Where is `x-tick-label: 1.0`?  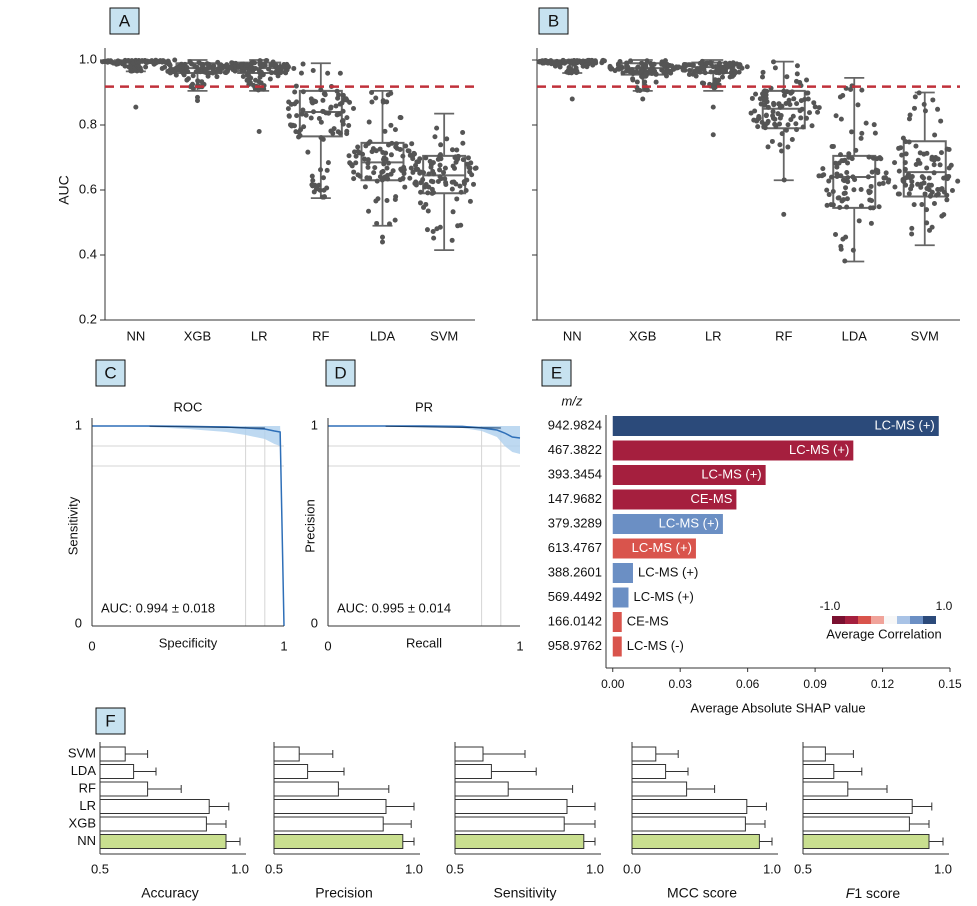 x-tick-label: 1.0 is located at coordinates (240, 868).